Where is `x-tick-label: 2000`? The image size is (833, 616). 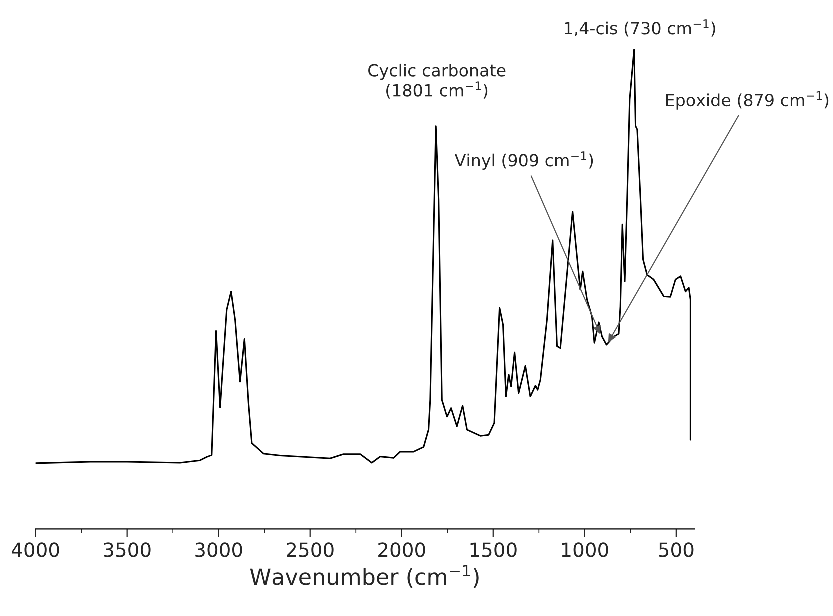
x-tick-label: 2000 is located at coordinates (402, 550).